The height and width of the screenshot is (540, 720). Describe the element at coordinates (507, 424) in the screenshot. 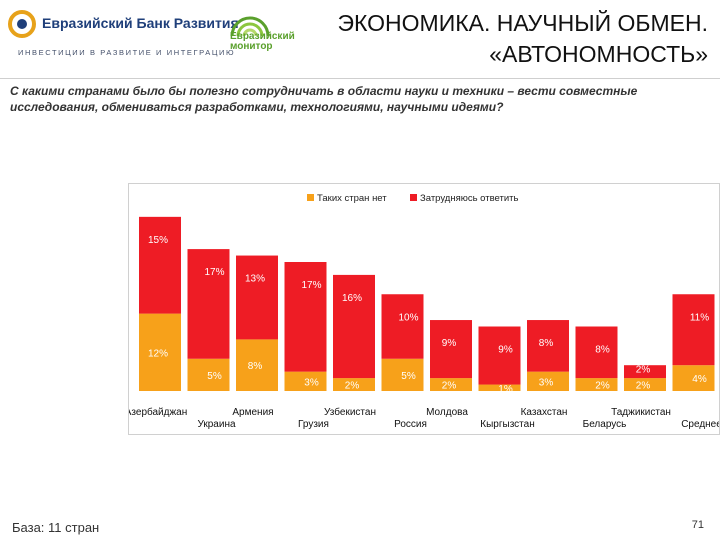

I see `category-label-8: Кыргызстан` at that location.